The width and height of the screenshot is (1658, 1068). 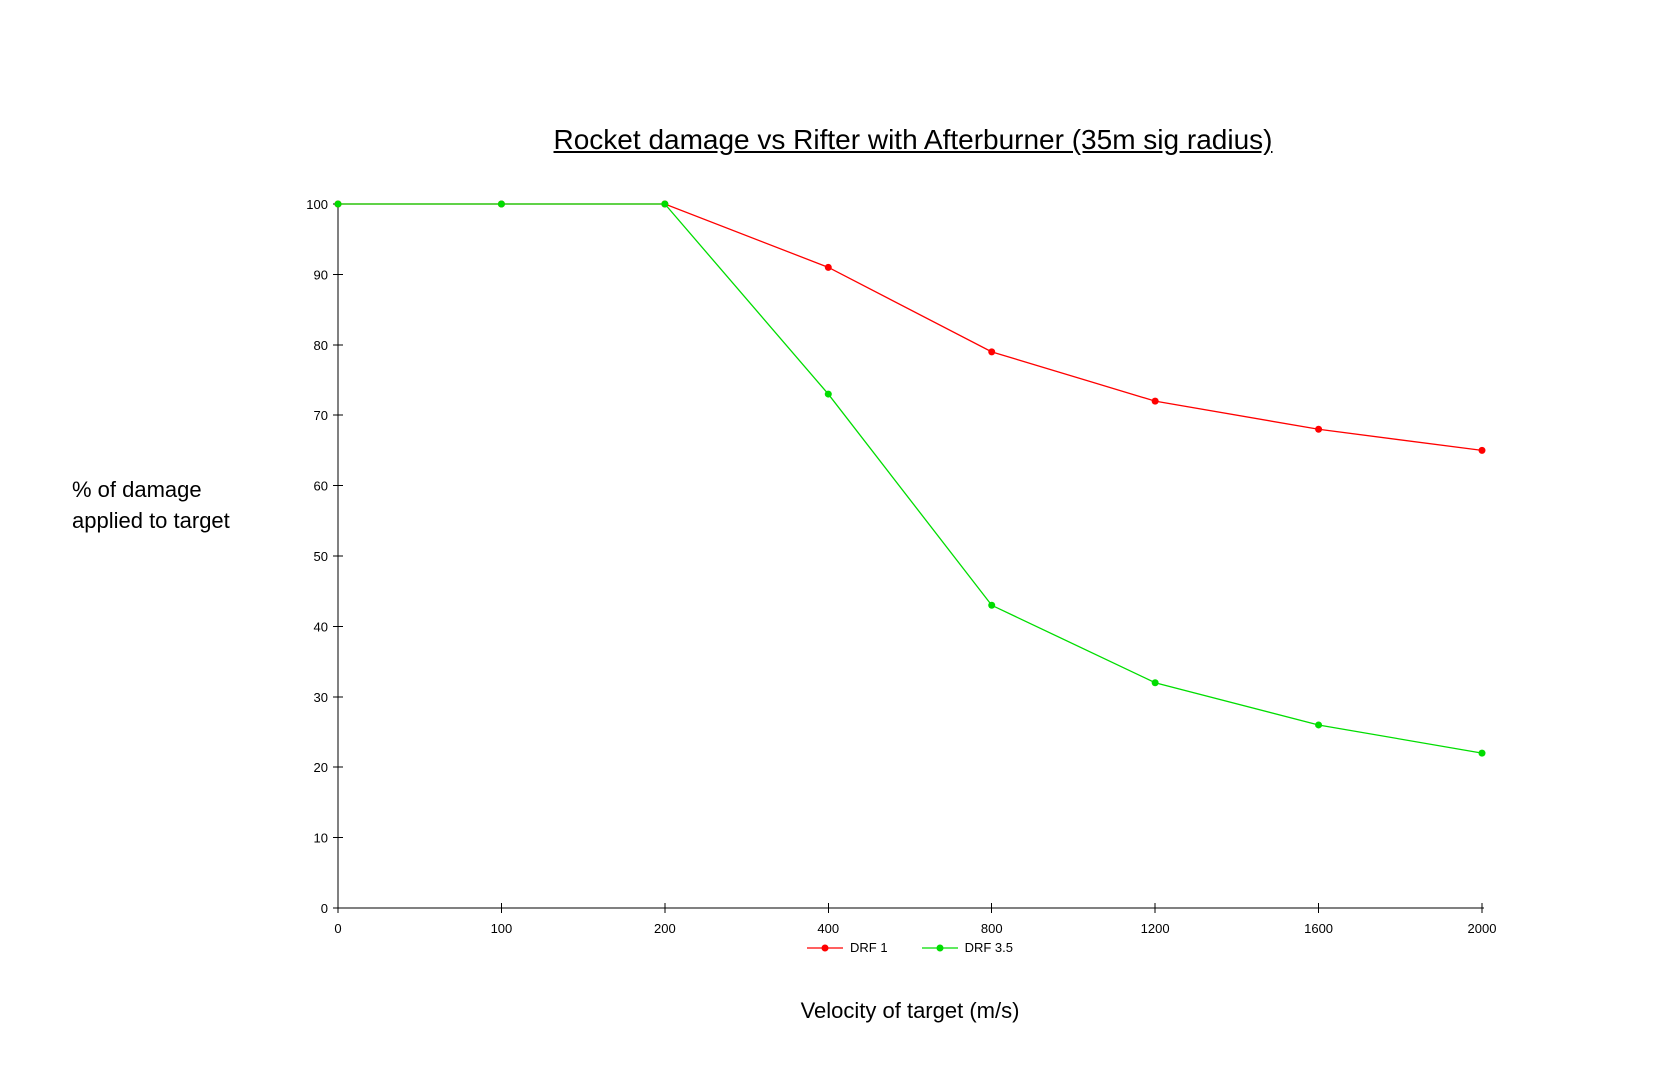 What do you see at coordinates (847, 947) in the screenshot?
I see `legend-item-drf-1: DRF 1` at bounding box center [847, 947].